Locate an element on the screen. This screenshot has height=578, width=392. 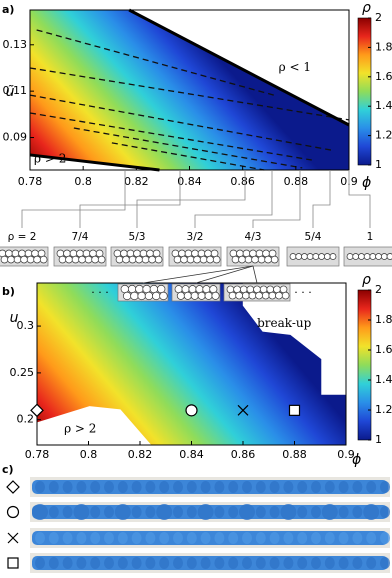
x-tick-label: 0.78 is located at coordinates (30, 181).